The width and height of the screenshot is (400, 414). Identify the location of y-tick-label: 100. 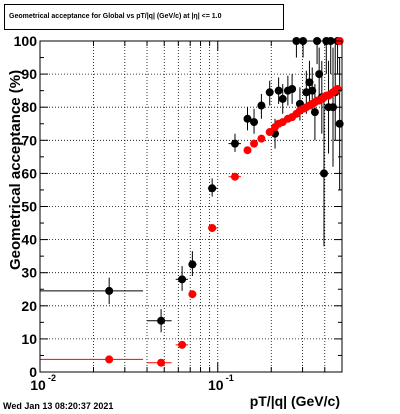
(26, 41).